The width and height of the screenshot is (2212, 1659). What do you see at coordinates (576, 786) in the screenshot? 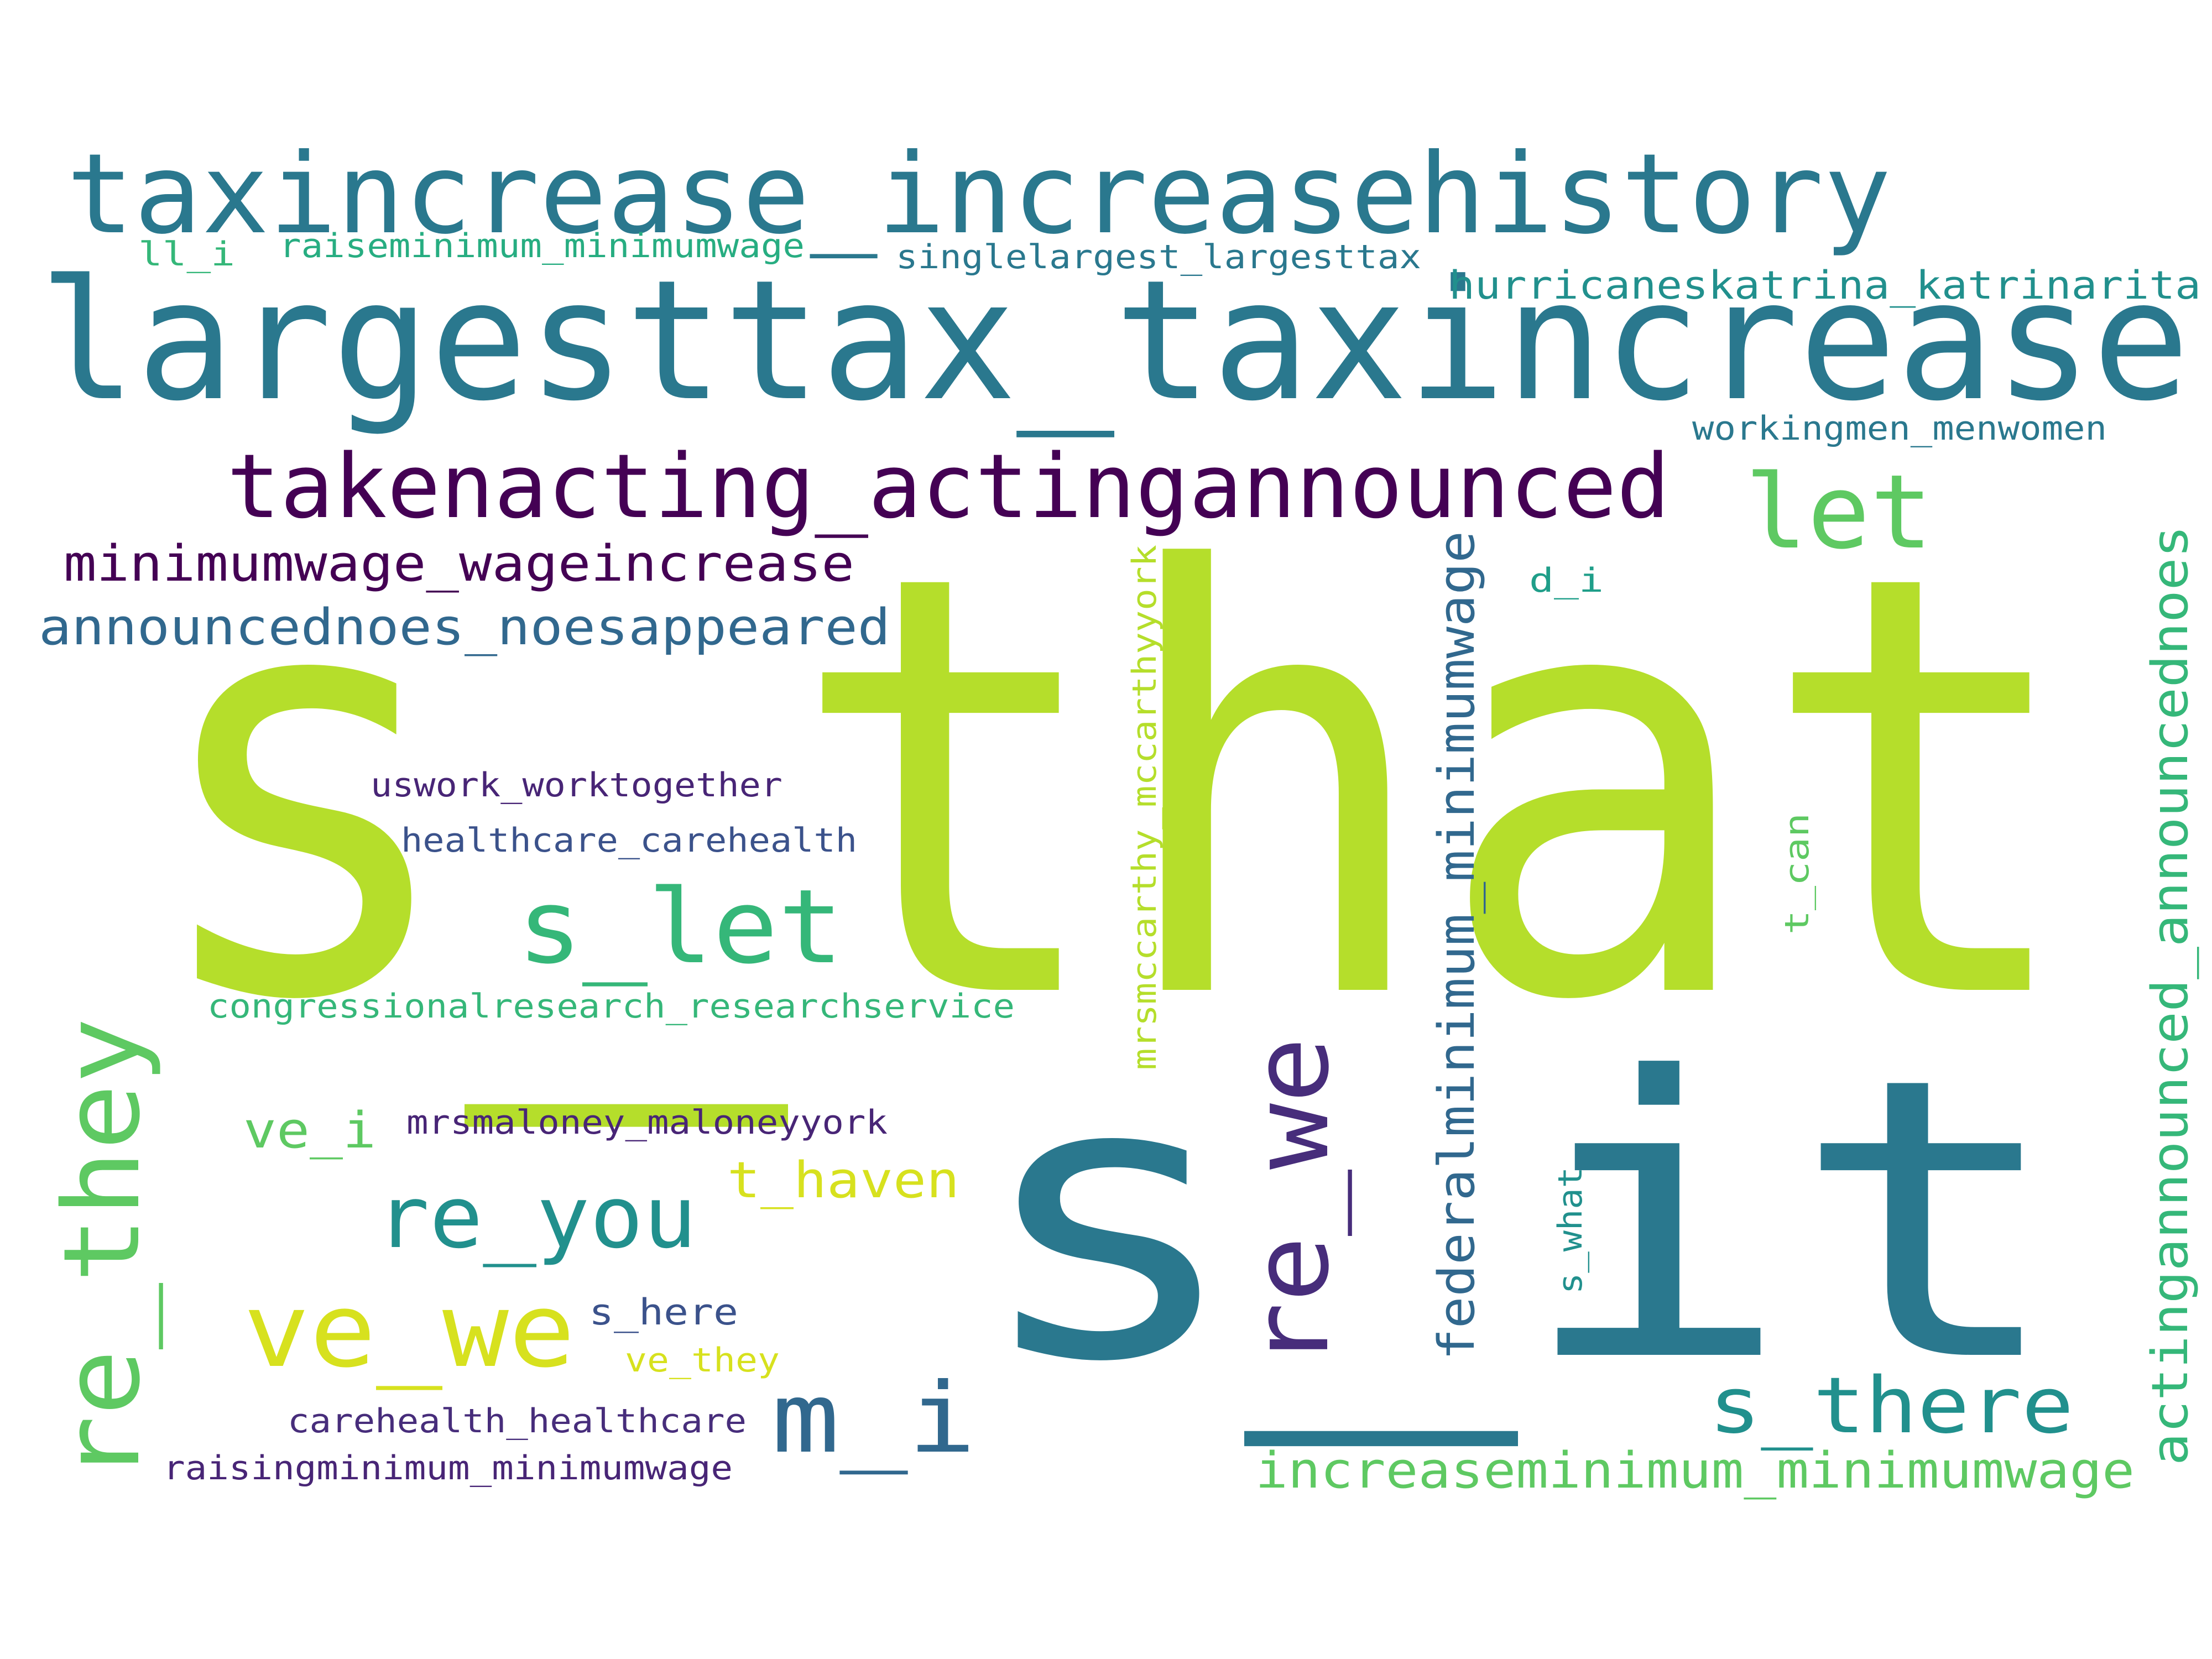
I see `word-uswork-worktogether: uswork_worktogether` at bounding box center [576, 786].